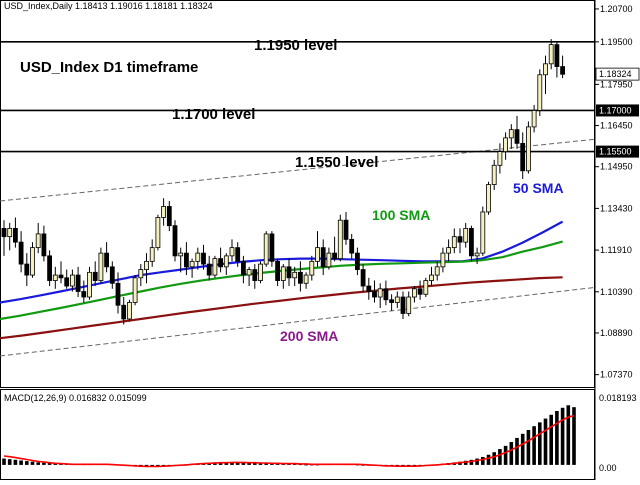  What do you see at coordinates (608, 468) in the screenshot?
I see `macd-tick-zero: 0.00` at bounding box center [608, 468].